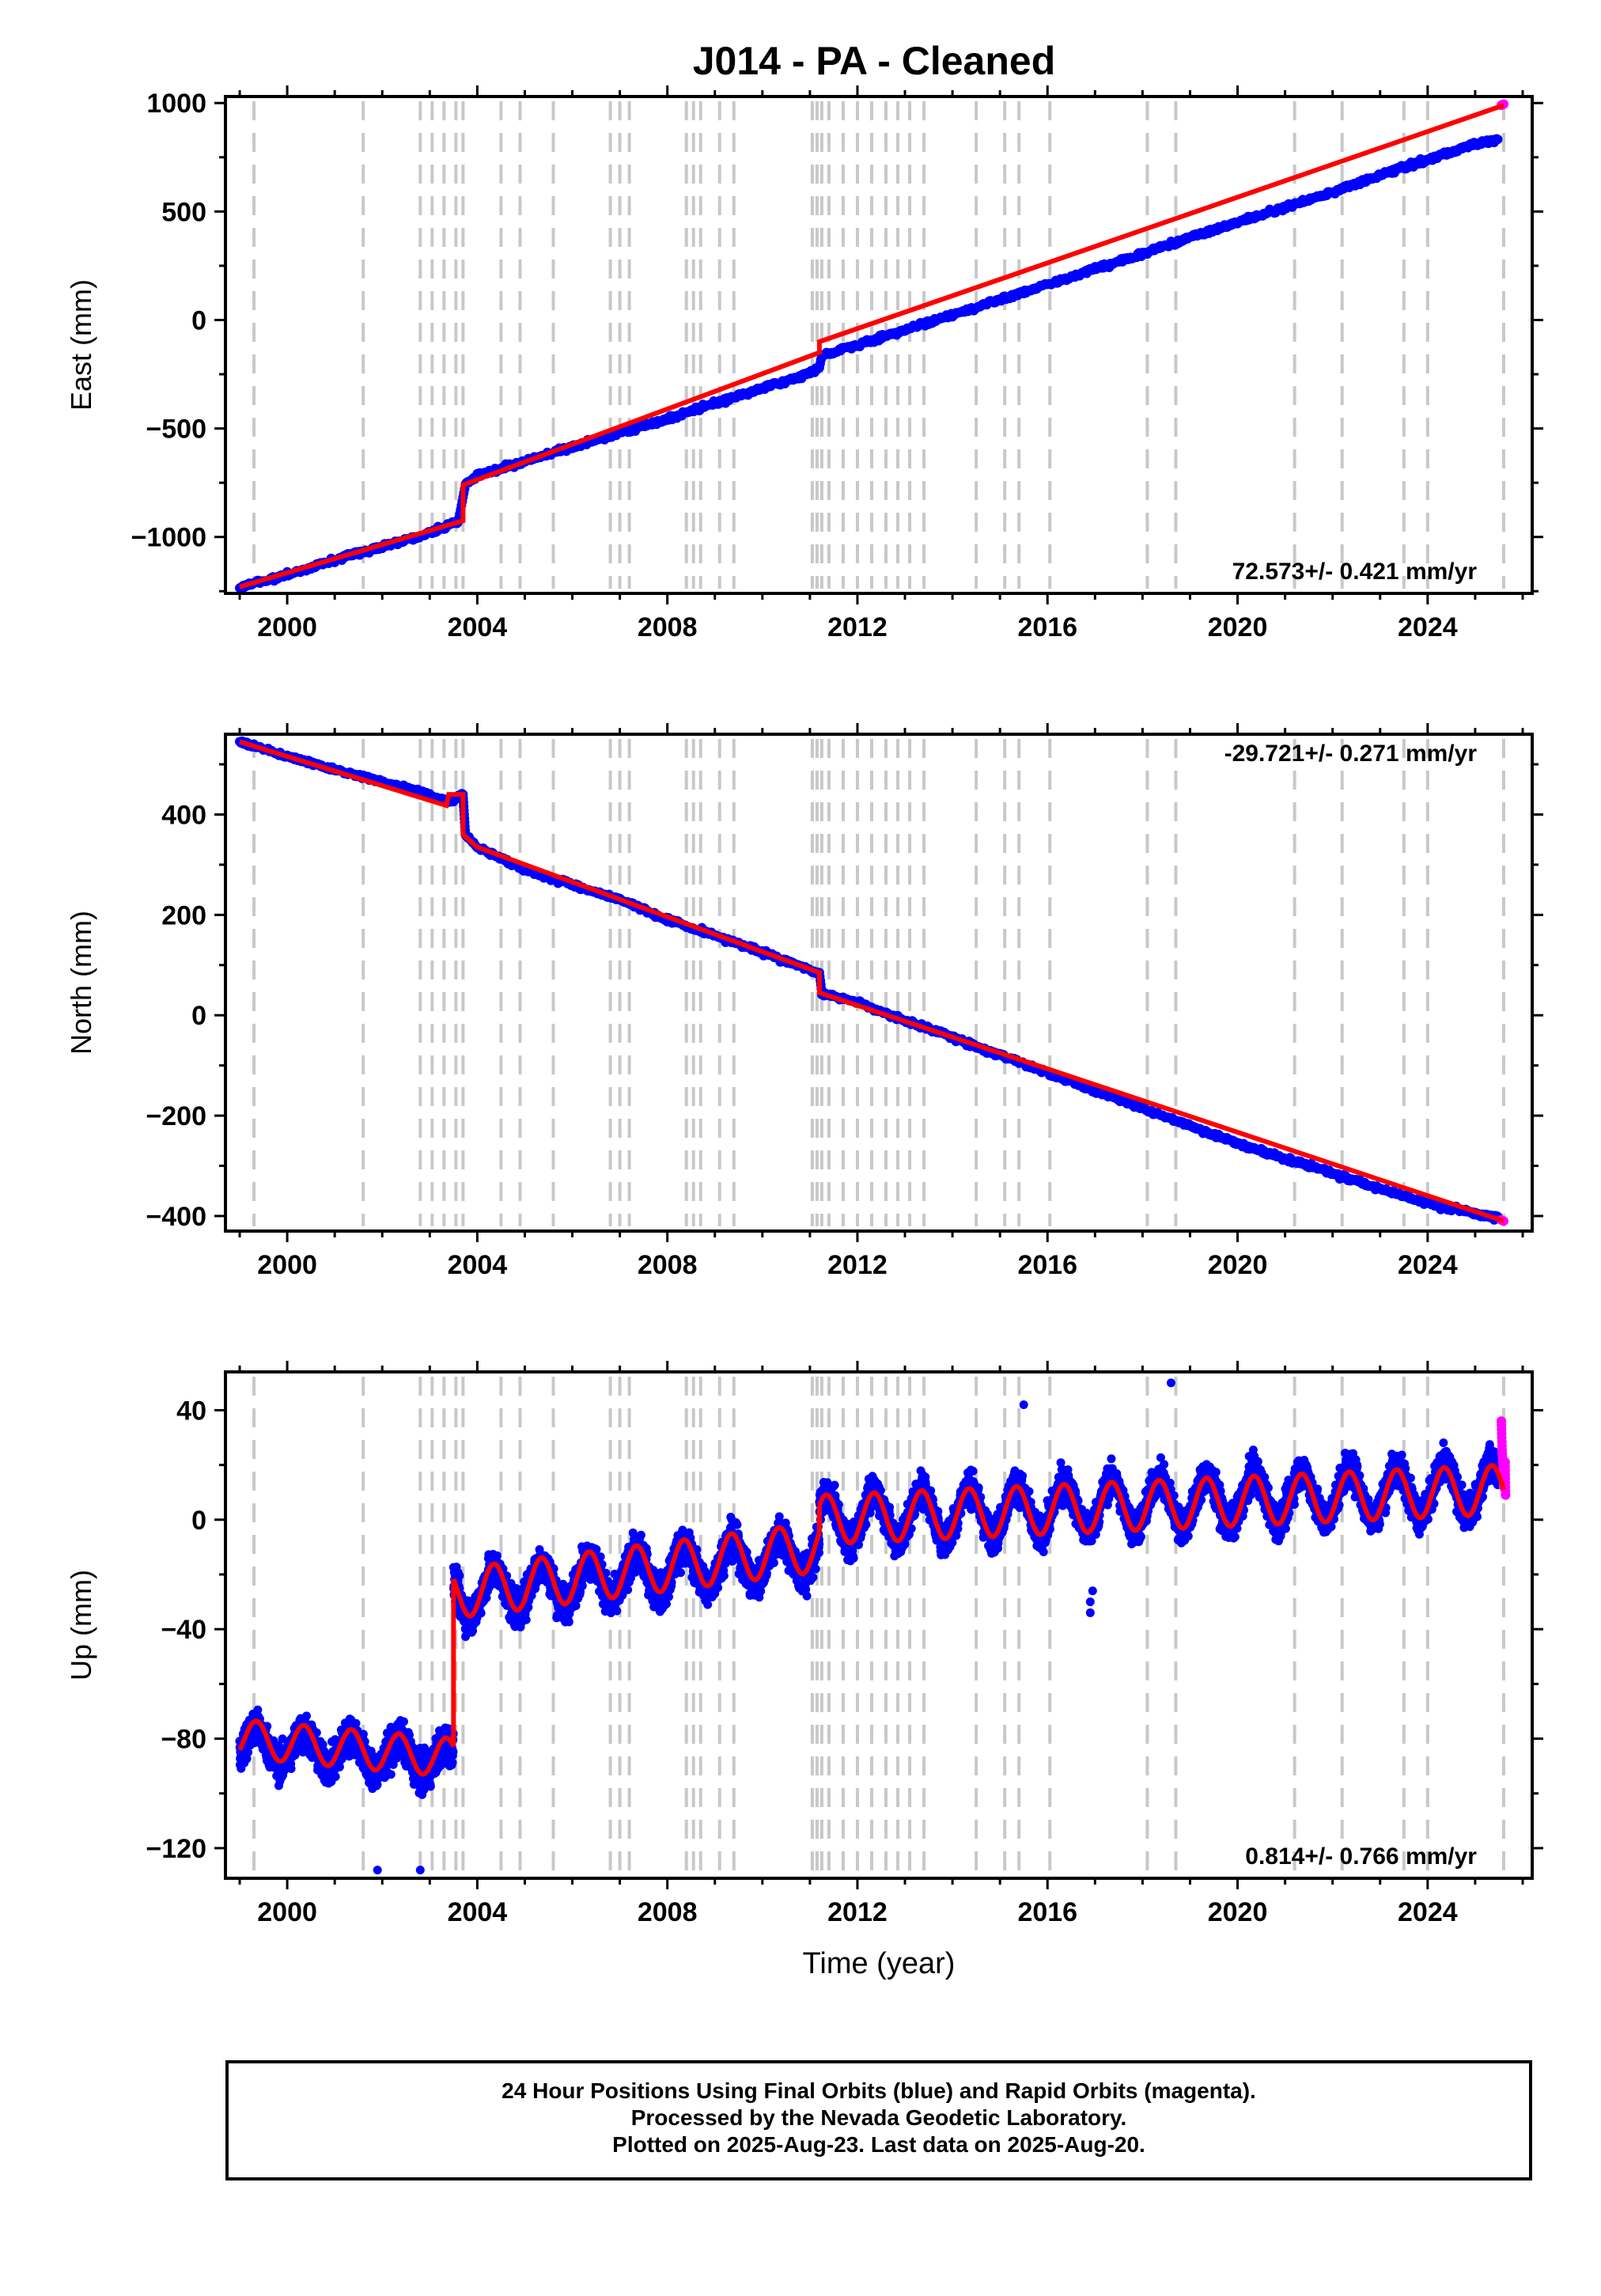 The image size is (1601, 2296). I want to click on rate-label: -29.721+/- 0.271 mm/yr, so click(1351, 754).